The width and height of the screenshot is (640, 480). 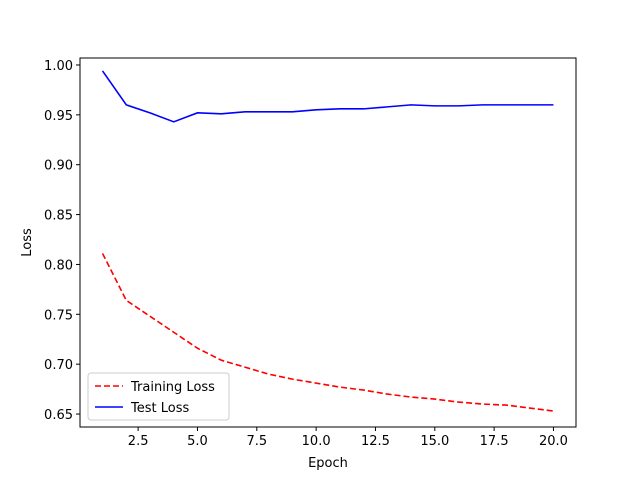 I want to click on y-tick-label: 0.90, so click(x=58, y=166).